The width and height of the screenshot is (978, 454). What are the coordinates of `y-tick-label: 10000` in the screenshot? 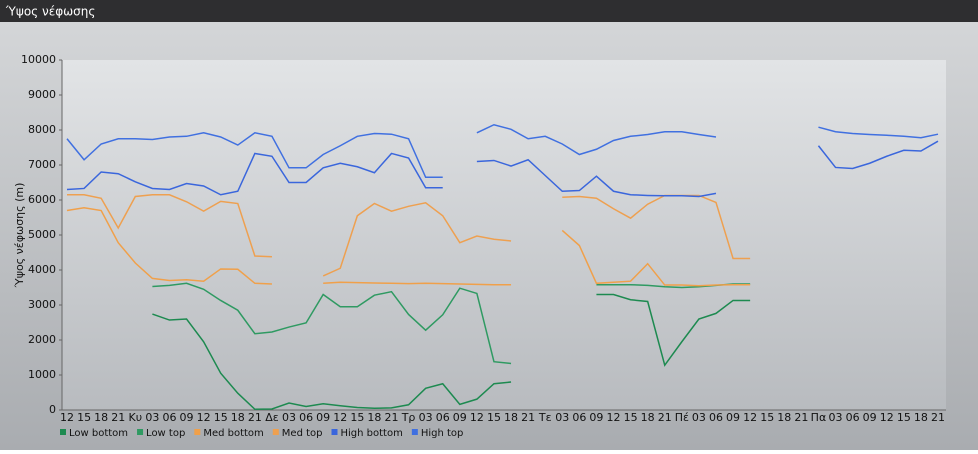 It's located at (38, 59).